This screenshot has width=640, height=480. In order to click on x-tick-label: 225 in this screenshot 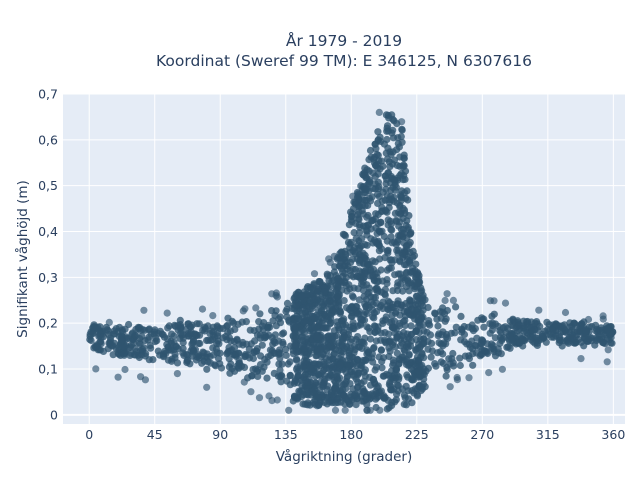, I will do `click(417, 434)`.